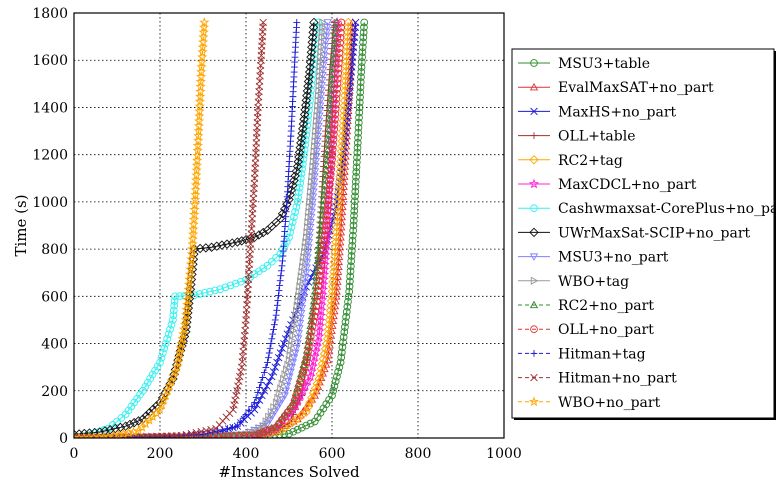  What do you see at coordinates (63, 439) in the screenshot?
I see `y-tick-label: 0` at bounding box center [63, 439].